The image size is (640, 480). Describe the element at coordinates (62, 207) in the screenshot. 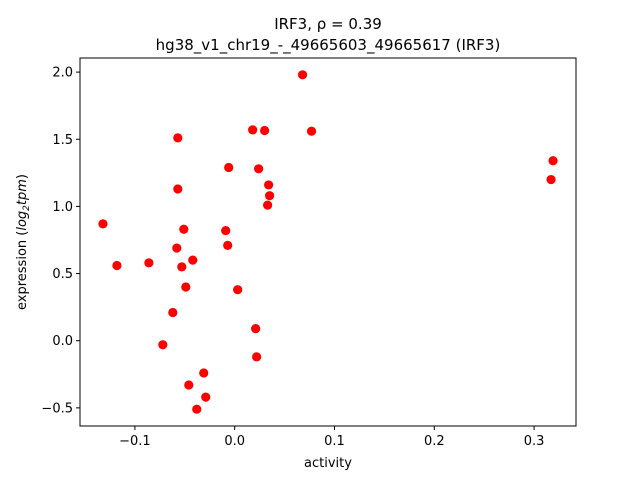

I see `y-tick-label: 1.0` at that location.